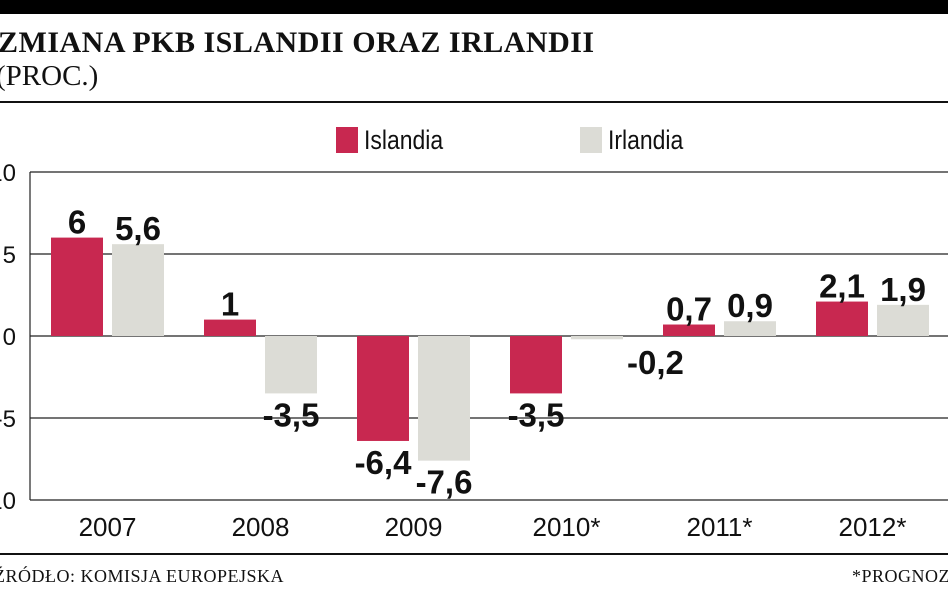 Image resolution: width=948 pixels, height=593 pixels. I want to click on data-label: 1, so click(230, 304).